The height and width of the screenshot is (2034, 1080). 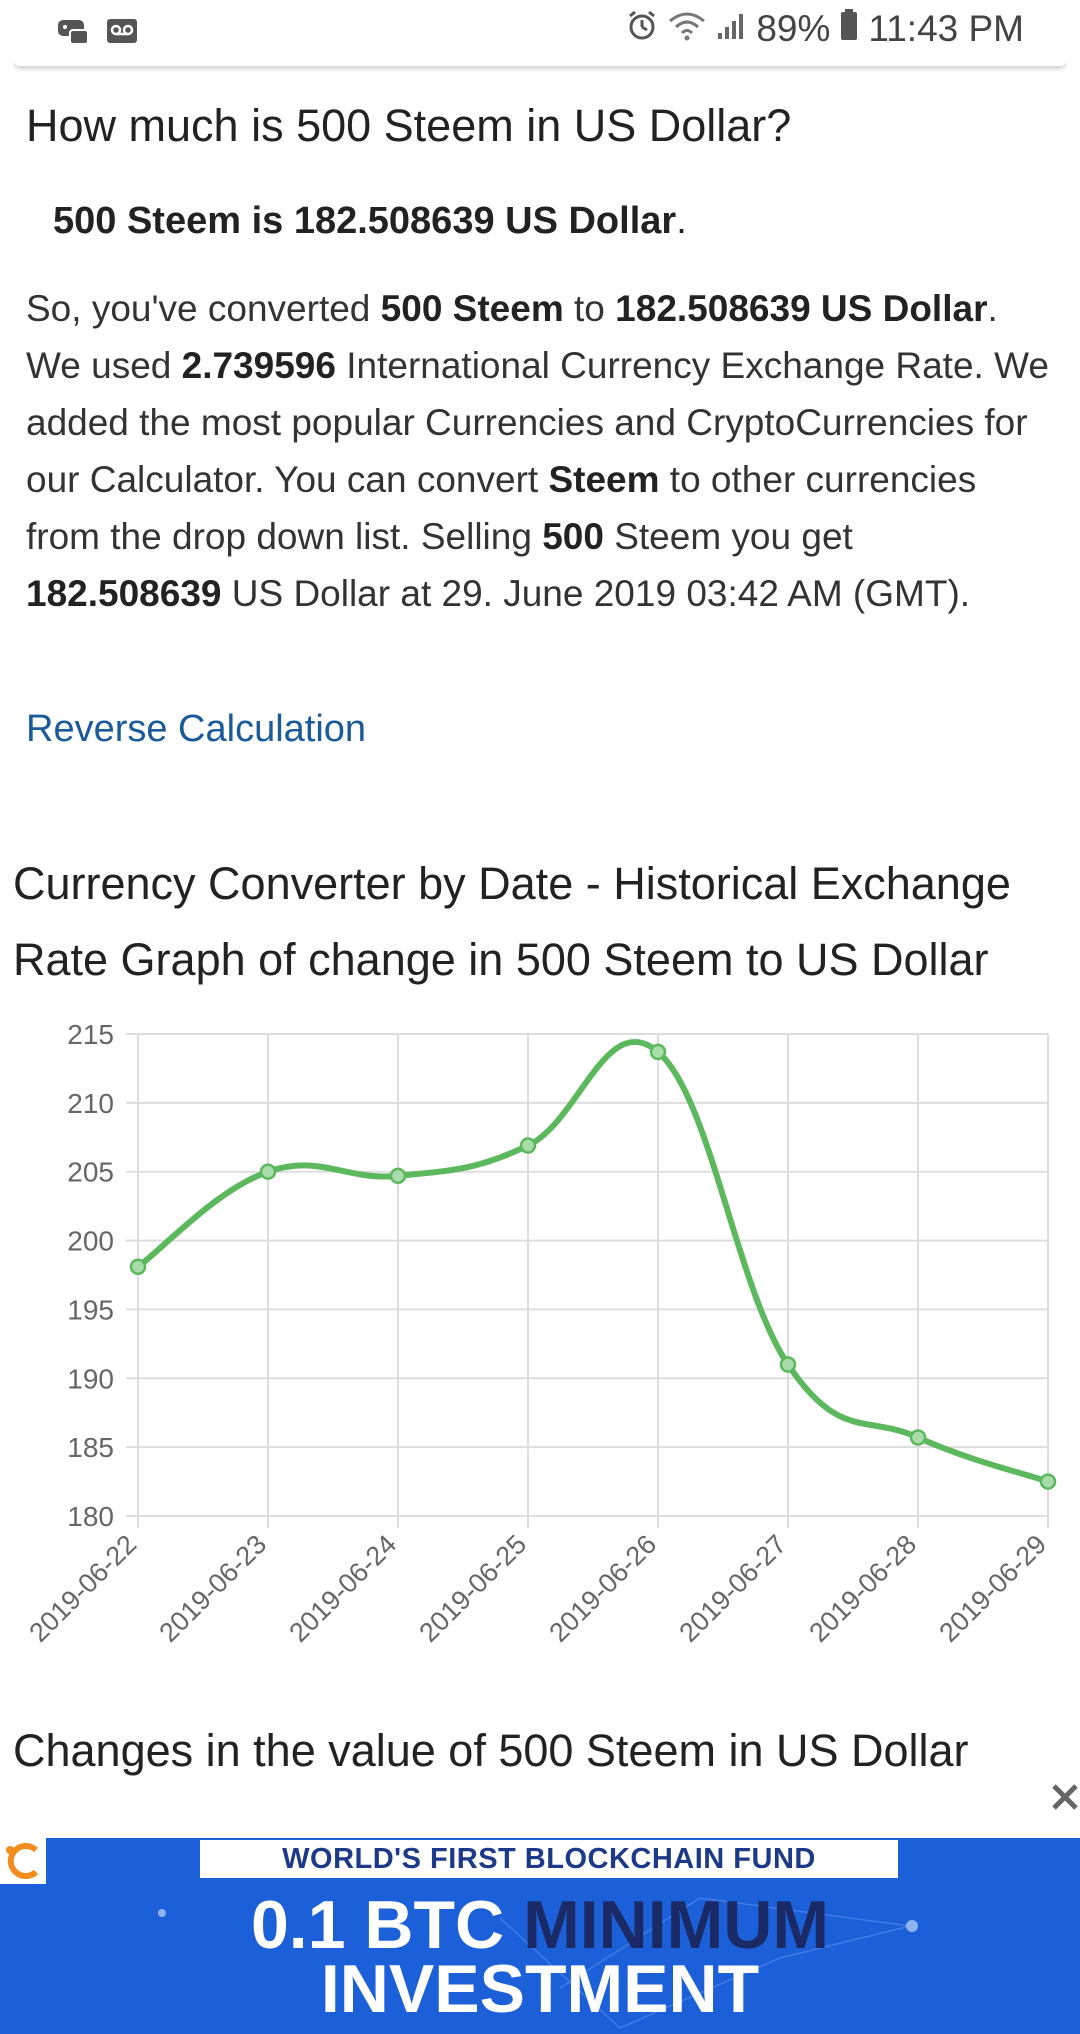 What do you see at coordinates (409, 125) in the screenshot?
I see `page-question-heading: How much is 500 Steem in US Dollar?` at bounding box center [409, 125].